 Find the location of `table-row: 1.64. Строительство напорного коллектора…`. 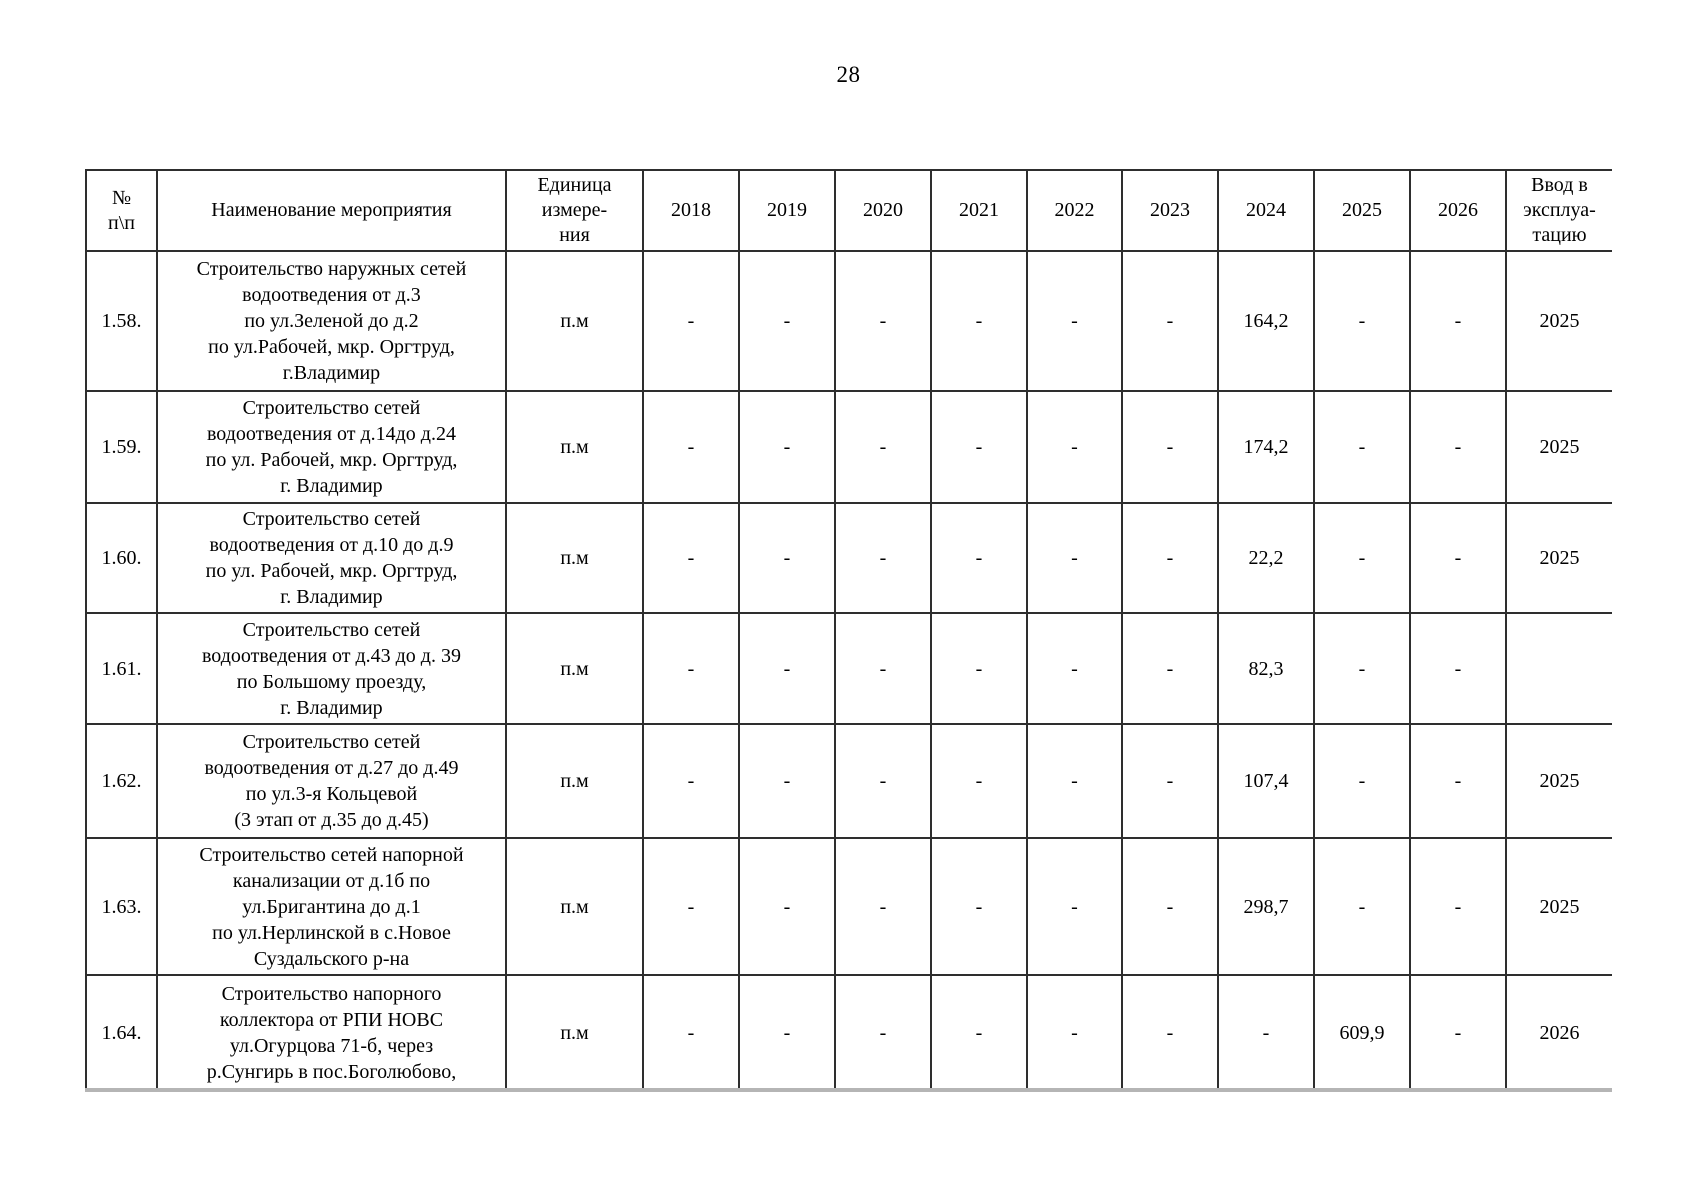

table-row: 1.64. Строительство напорного коллектора… is located at coordinates (848, 1031).